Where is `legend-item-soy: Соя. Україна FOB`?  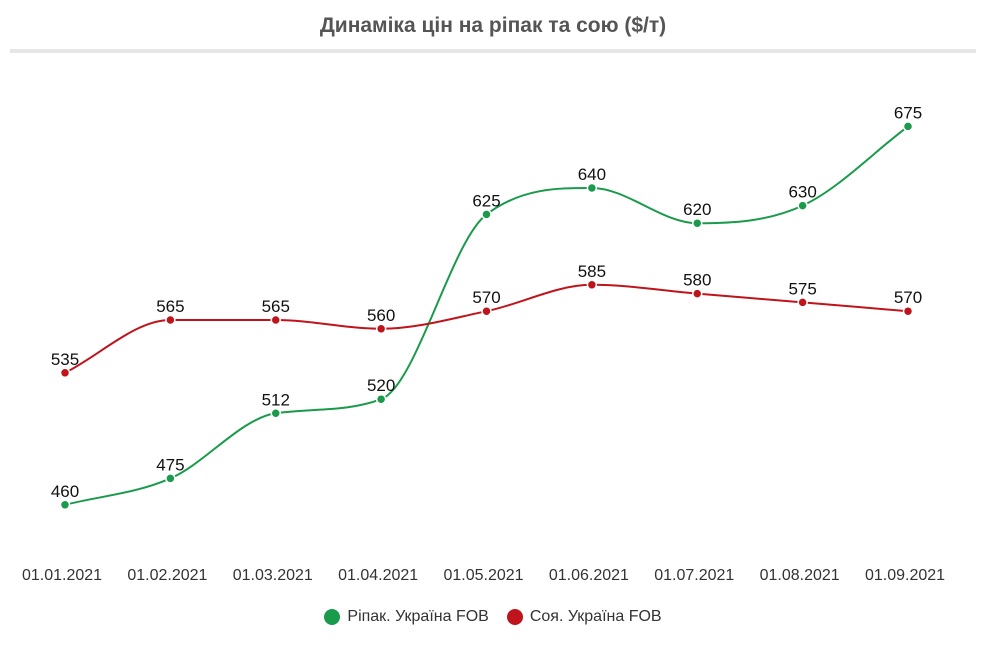
legend-item-soy: Соя. Україна FOB is located at coordinates (584, 617).